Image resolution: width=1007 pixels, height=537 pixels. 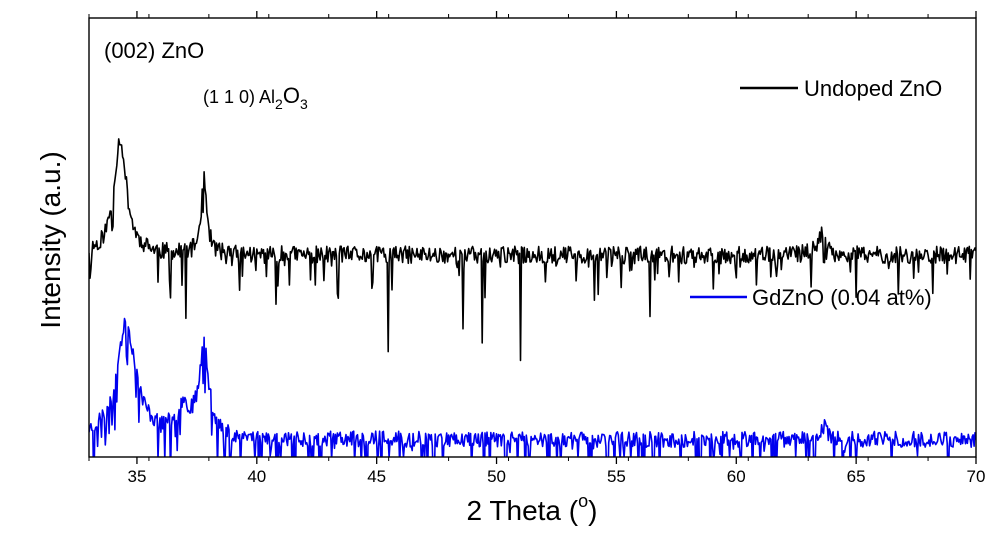 I want to click on x-tick-label: 40, so click(x=256, y=476).